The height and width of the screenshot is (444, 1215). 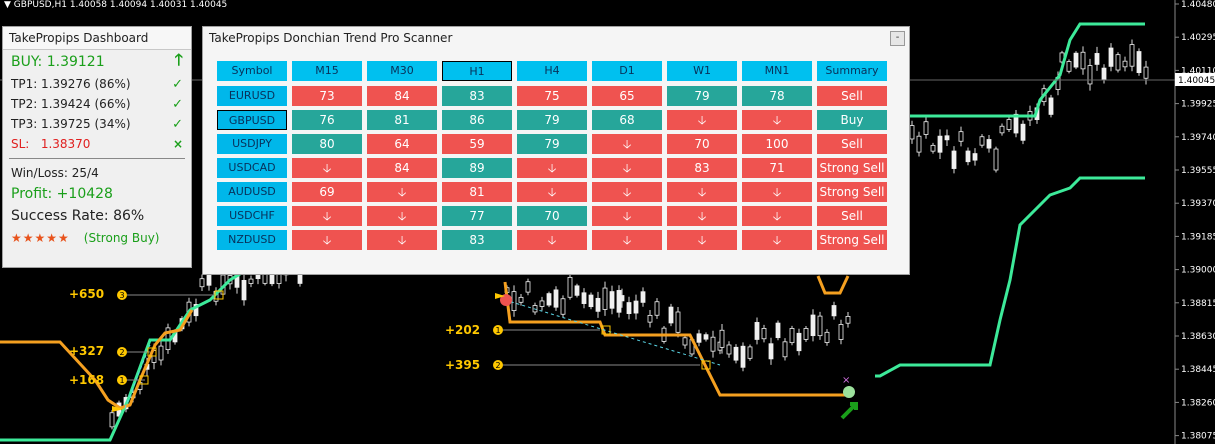 What do you see at coordinates (1198, 171) in the screenshot?
I see `price-axis-label: 1.39555` at bounding box center [1198, 171].